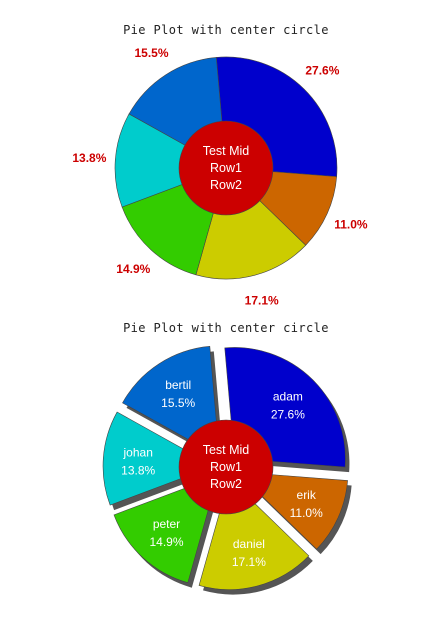 The height and width of the screenshot is (633, 448). What do you see at coordinates (138, 452) in the screenshot?
I see `slice-name-johan: johan` at bounding box center [138, 452].